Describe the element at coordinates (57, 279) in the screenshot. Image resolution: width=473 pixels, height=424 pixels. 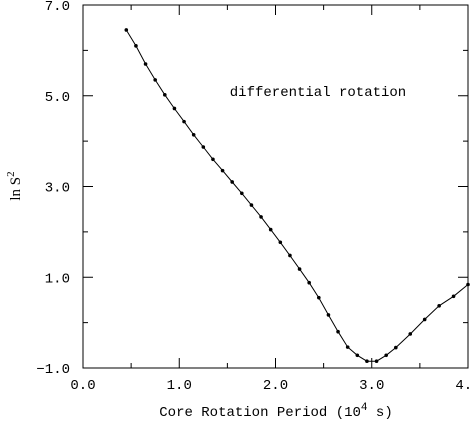
I see `y-tick-label: 1.0` at that location.